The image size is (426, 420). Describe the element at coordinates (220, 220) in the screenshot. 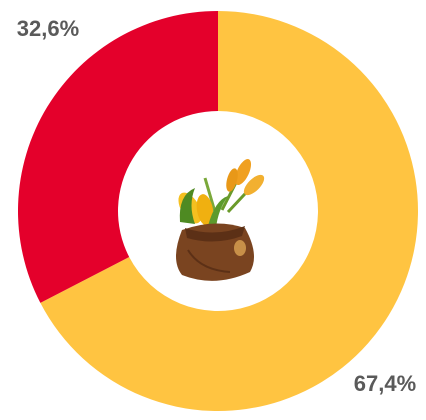

I see `grain-sack-icon` at that location.